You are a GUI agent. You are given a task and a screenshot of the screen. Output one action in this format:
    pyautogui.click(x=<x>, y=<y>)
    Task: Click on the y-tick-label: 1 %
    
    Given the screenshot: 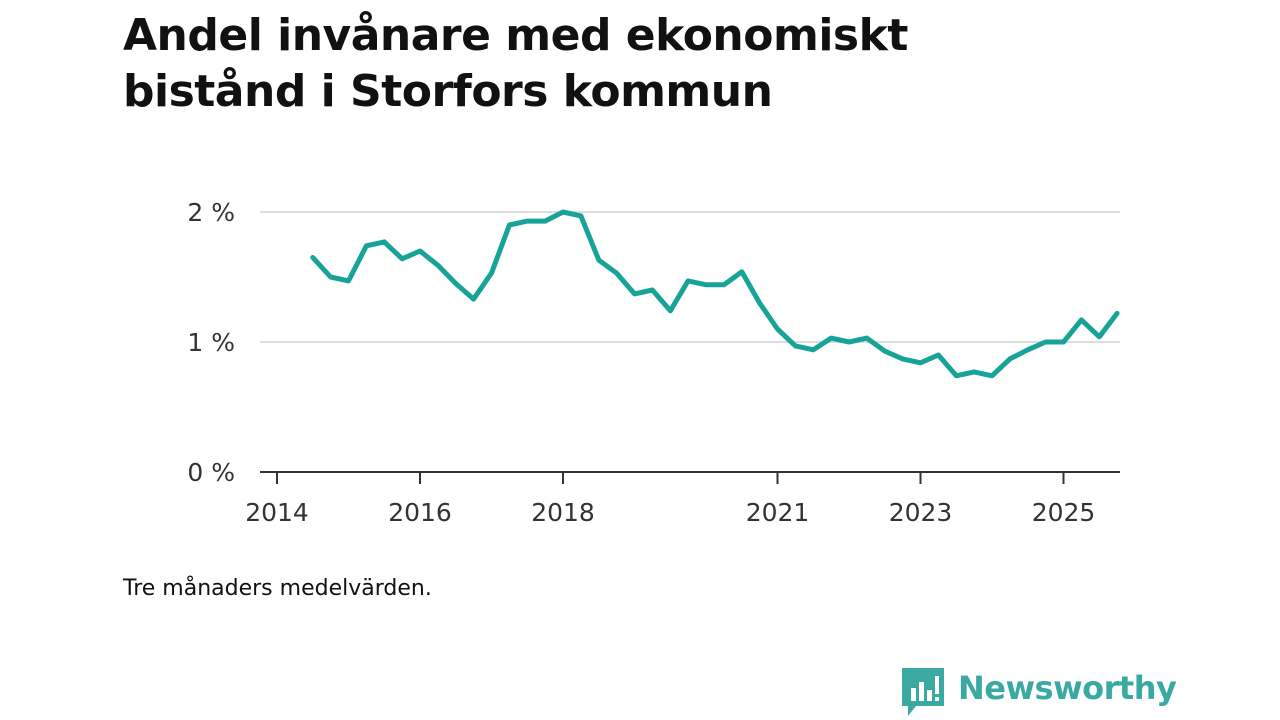 What is the action you would take?
    pyautogui.click(x=211, y=342)
    